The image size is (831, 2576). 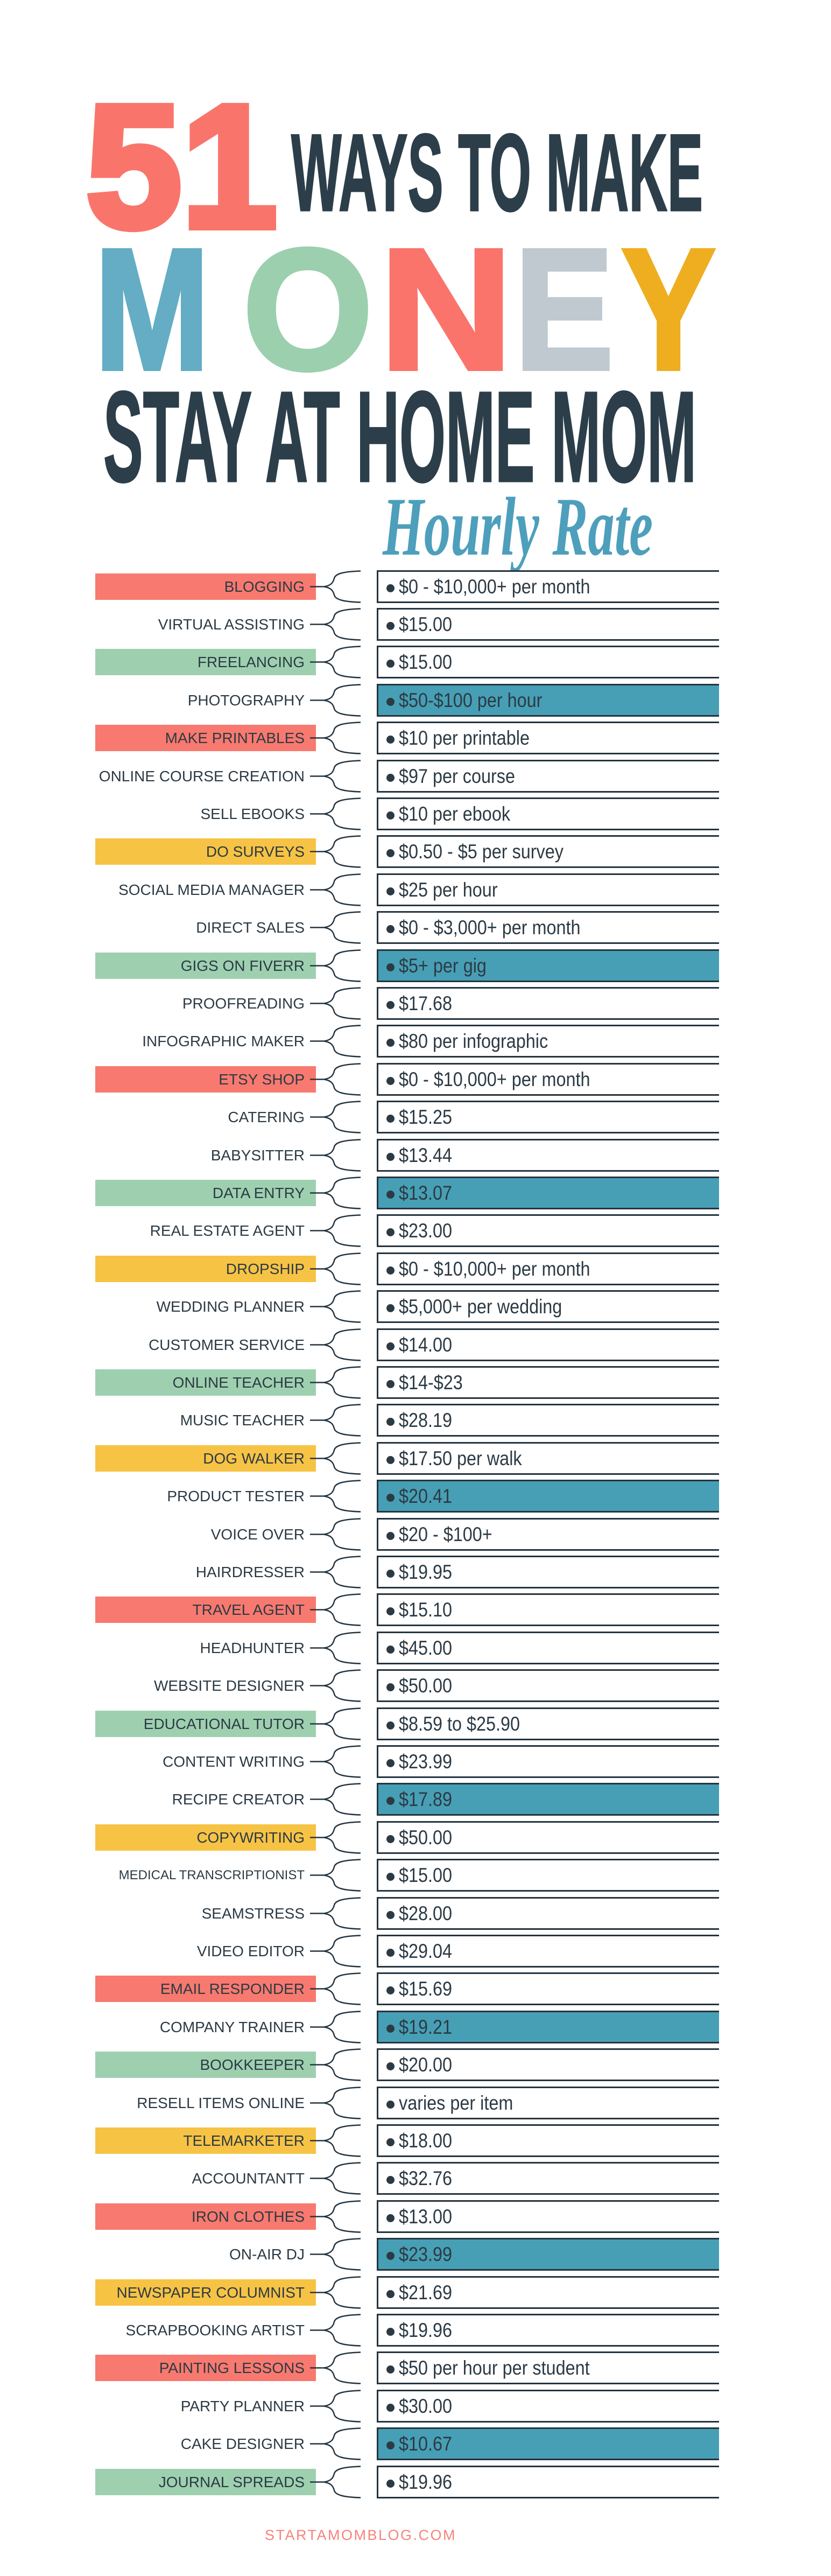 What do you see at coordinates (446, 309) in the screenshot?
I see `svg-text: N` at bounding box center [446, 309].